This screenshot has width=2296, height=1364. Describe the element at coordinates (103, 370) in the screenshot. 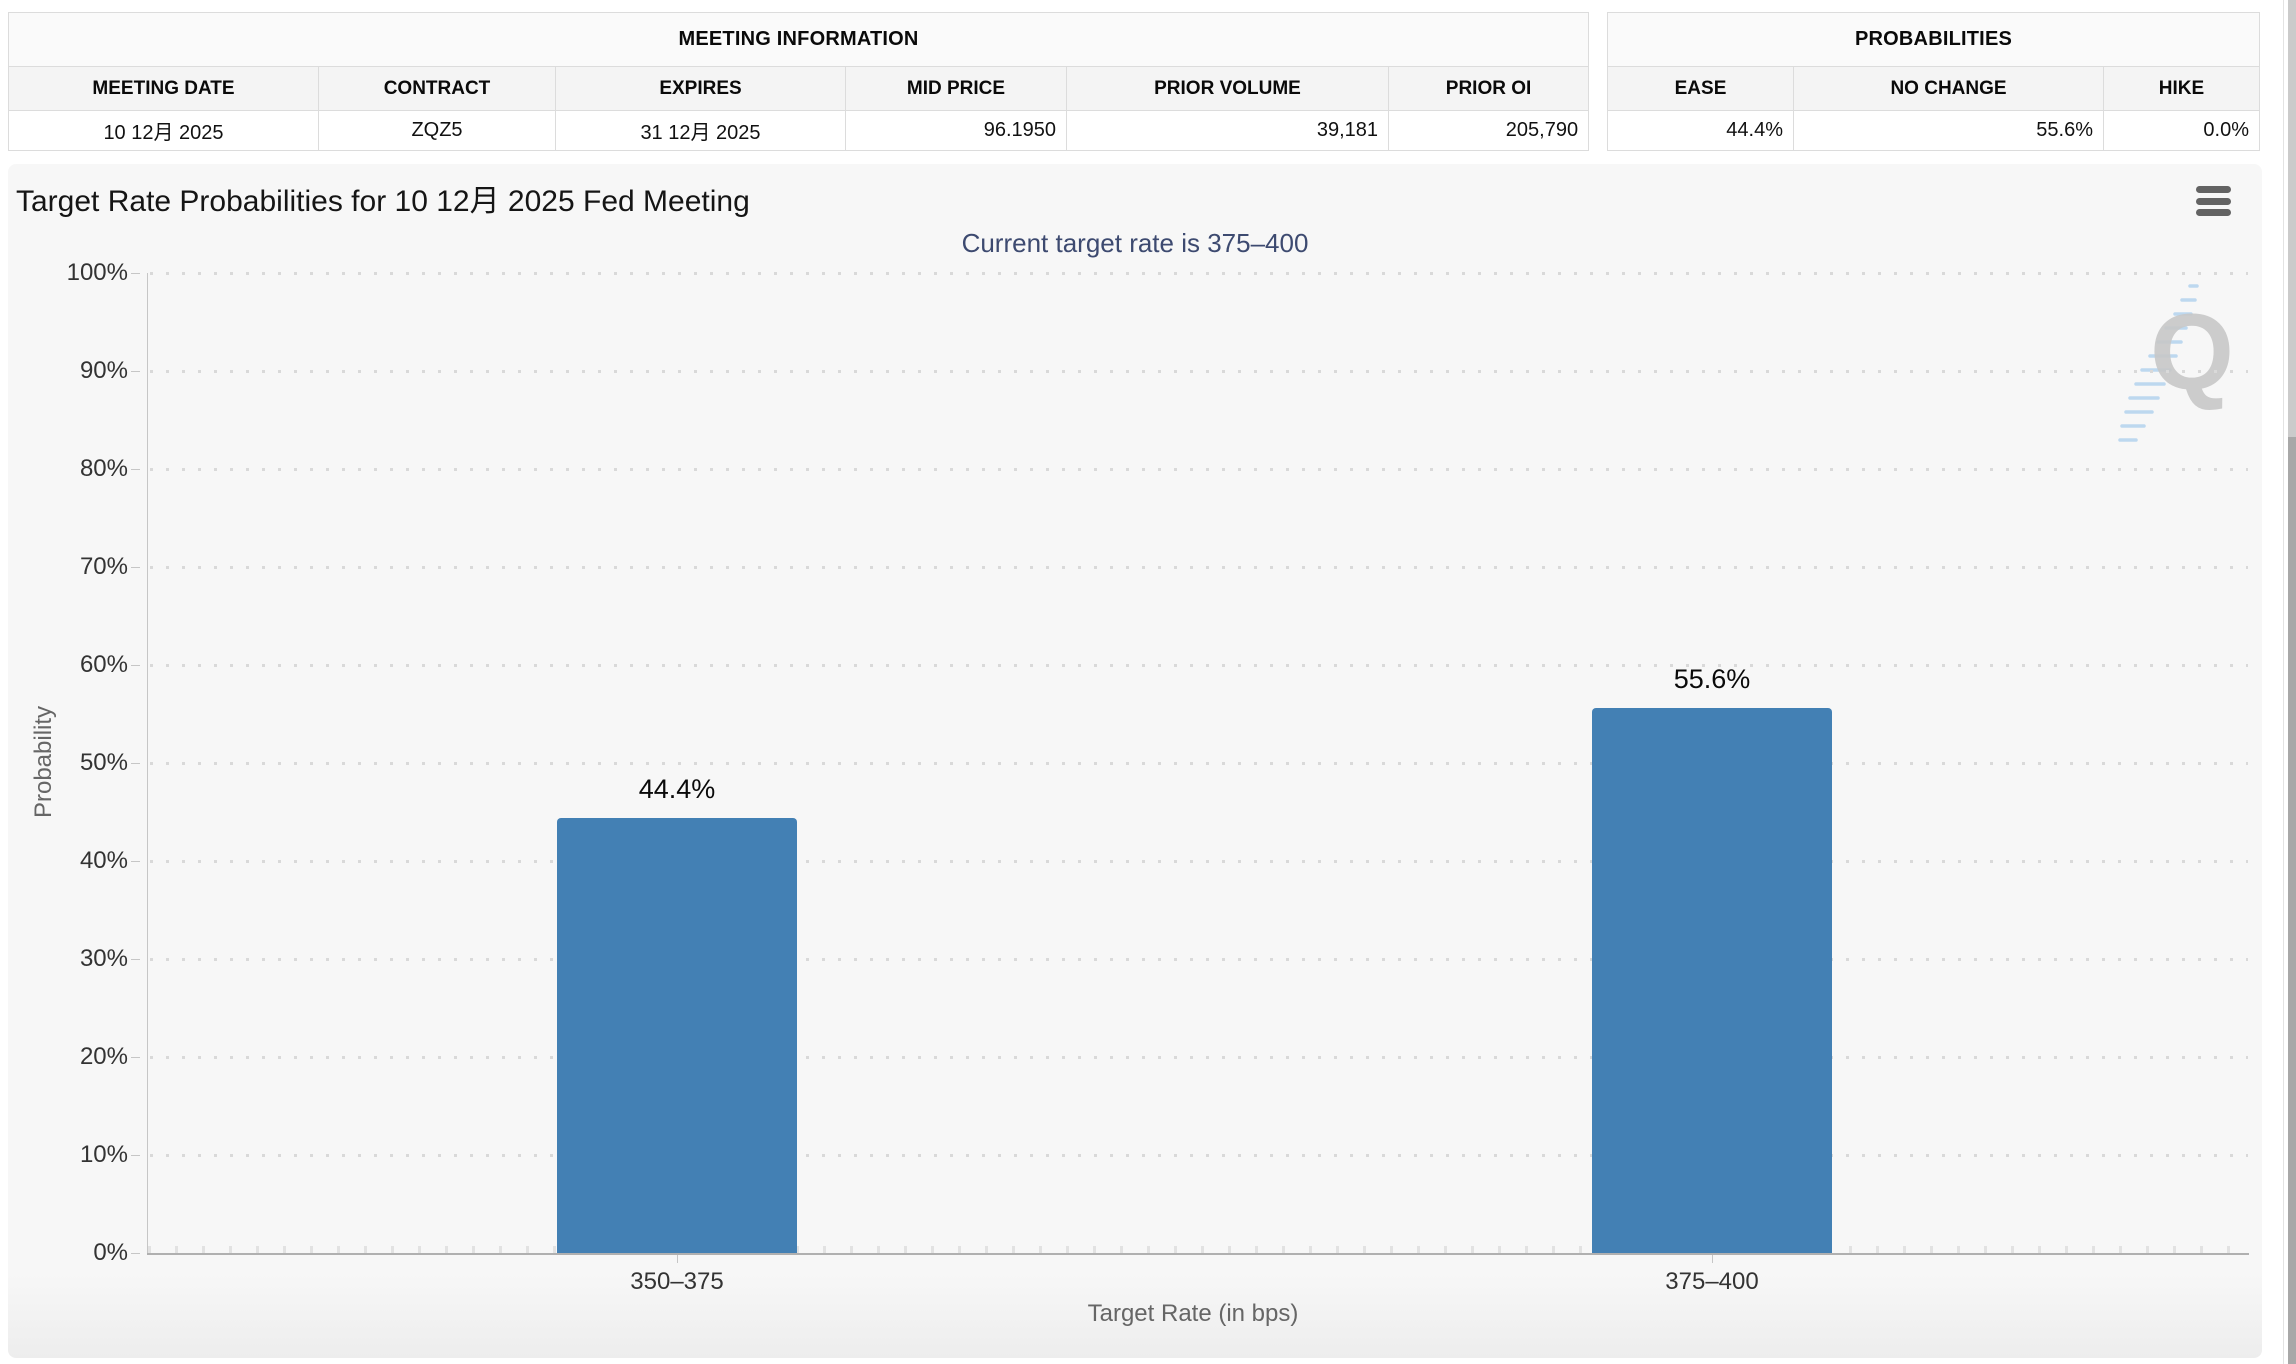

I see `y-axis-tick-label: 90%` at that location.